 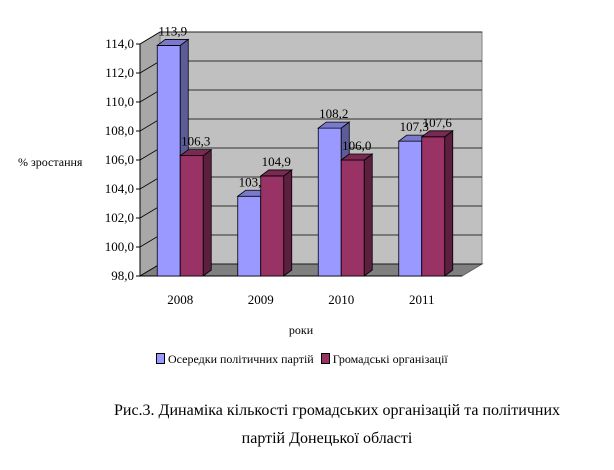 I want to click on y-tick-label: 102,0, so click(x=119, y=217).